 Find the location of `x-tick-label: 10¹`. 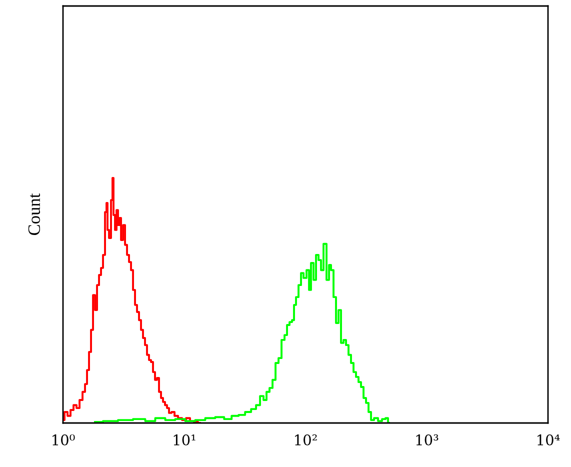

x-tick-label: 10¹ is located at coordinates (185, 440).